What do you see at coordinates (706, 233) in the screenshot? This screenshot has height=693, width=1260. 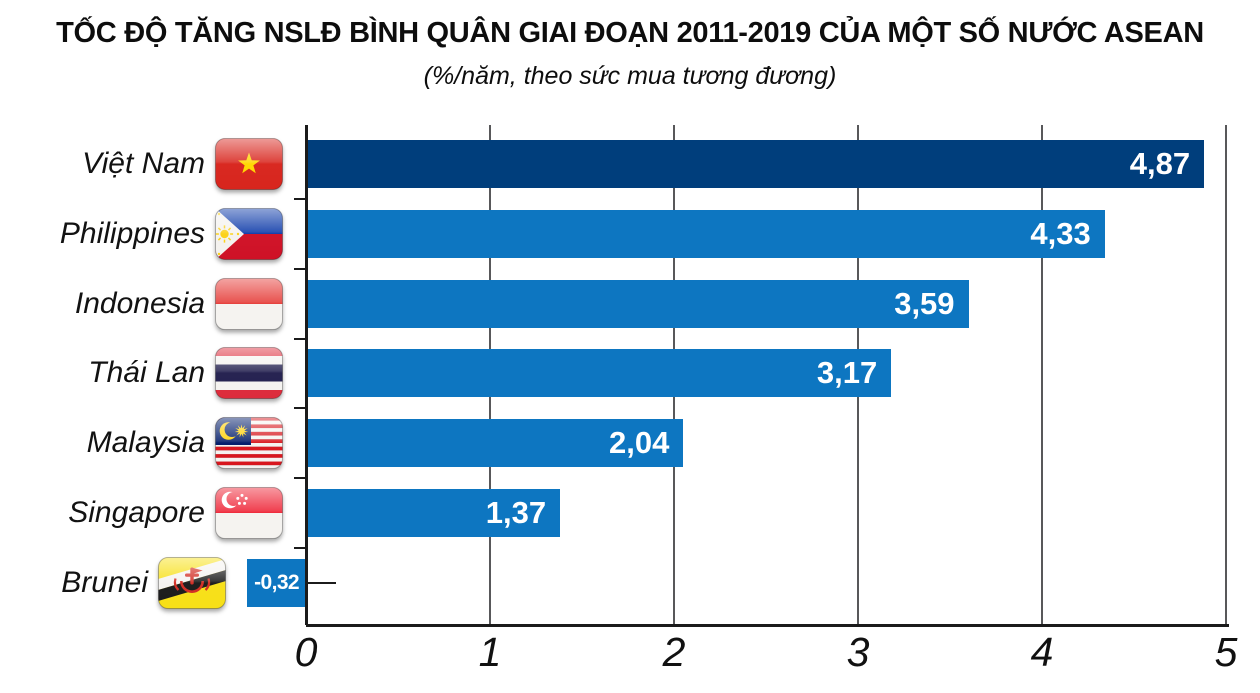 I see `bar-philippines: 4,33` at bounding box center [706, 233].